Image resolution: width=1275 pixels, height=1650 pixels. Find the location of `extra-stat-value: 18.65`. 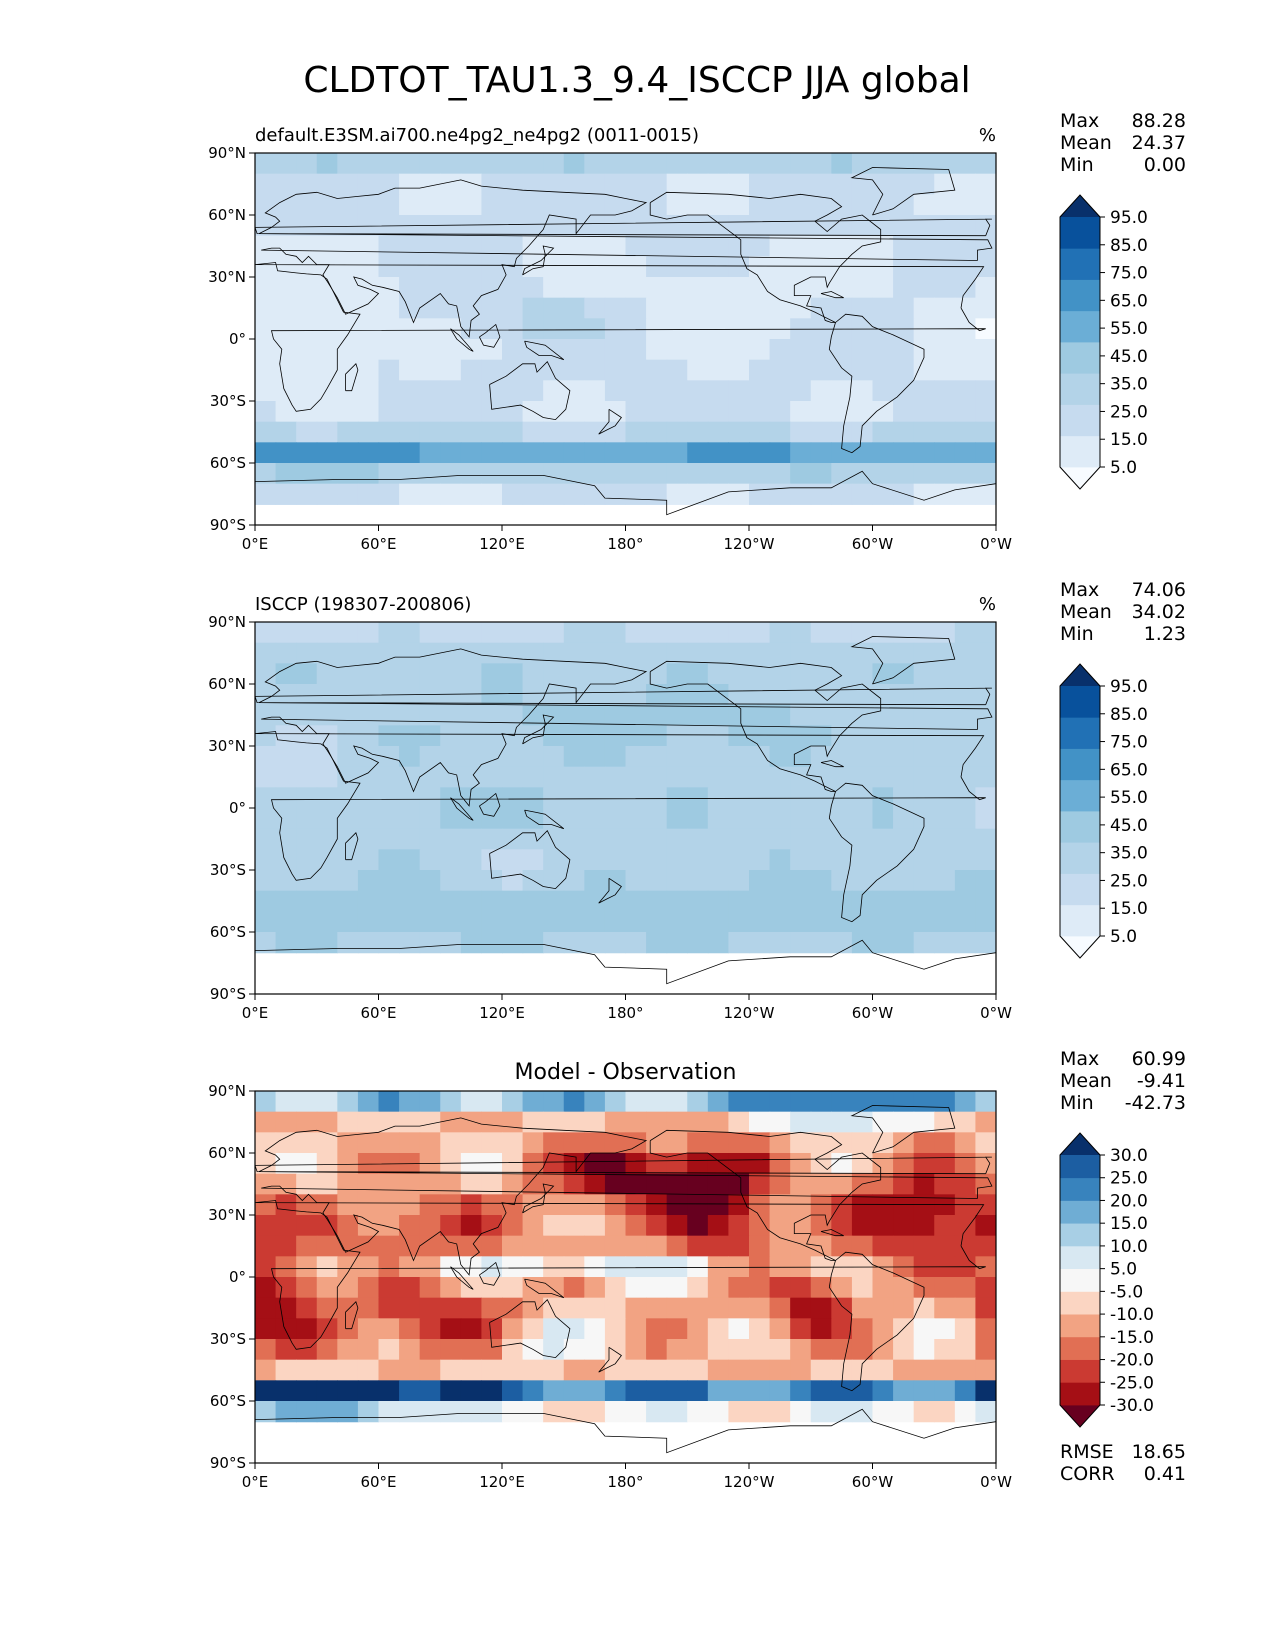

extra-stat-value: 18.65 is located at coordinates (1159, 1452).